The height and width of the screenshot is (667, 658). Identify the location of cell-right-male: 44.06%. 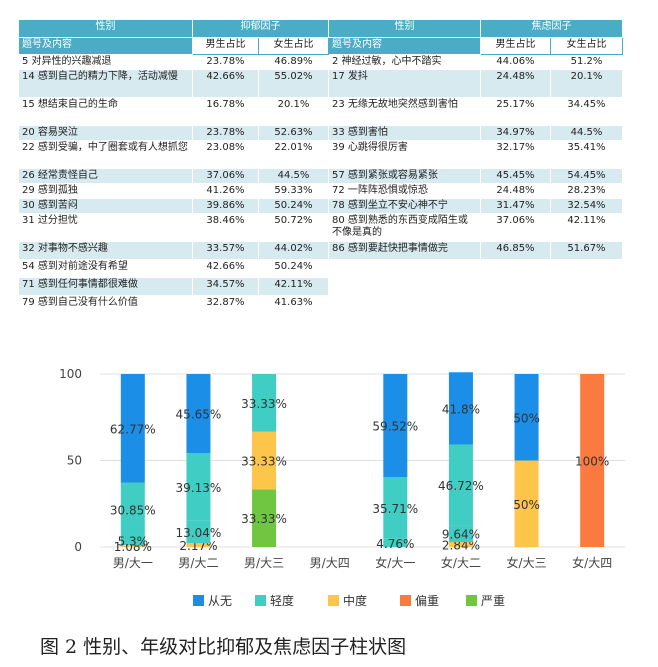
(515, 62).